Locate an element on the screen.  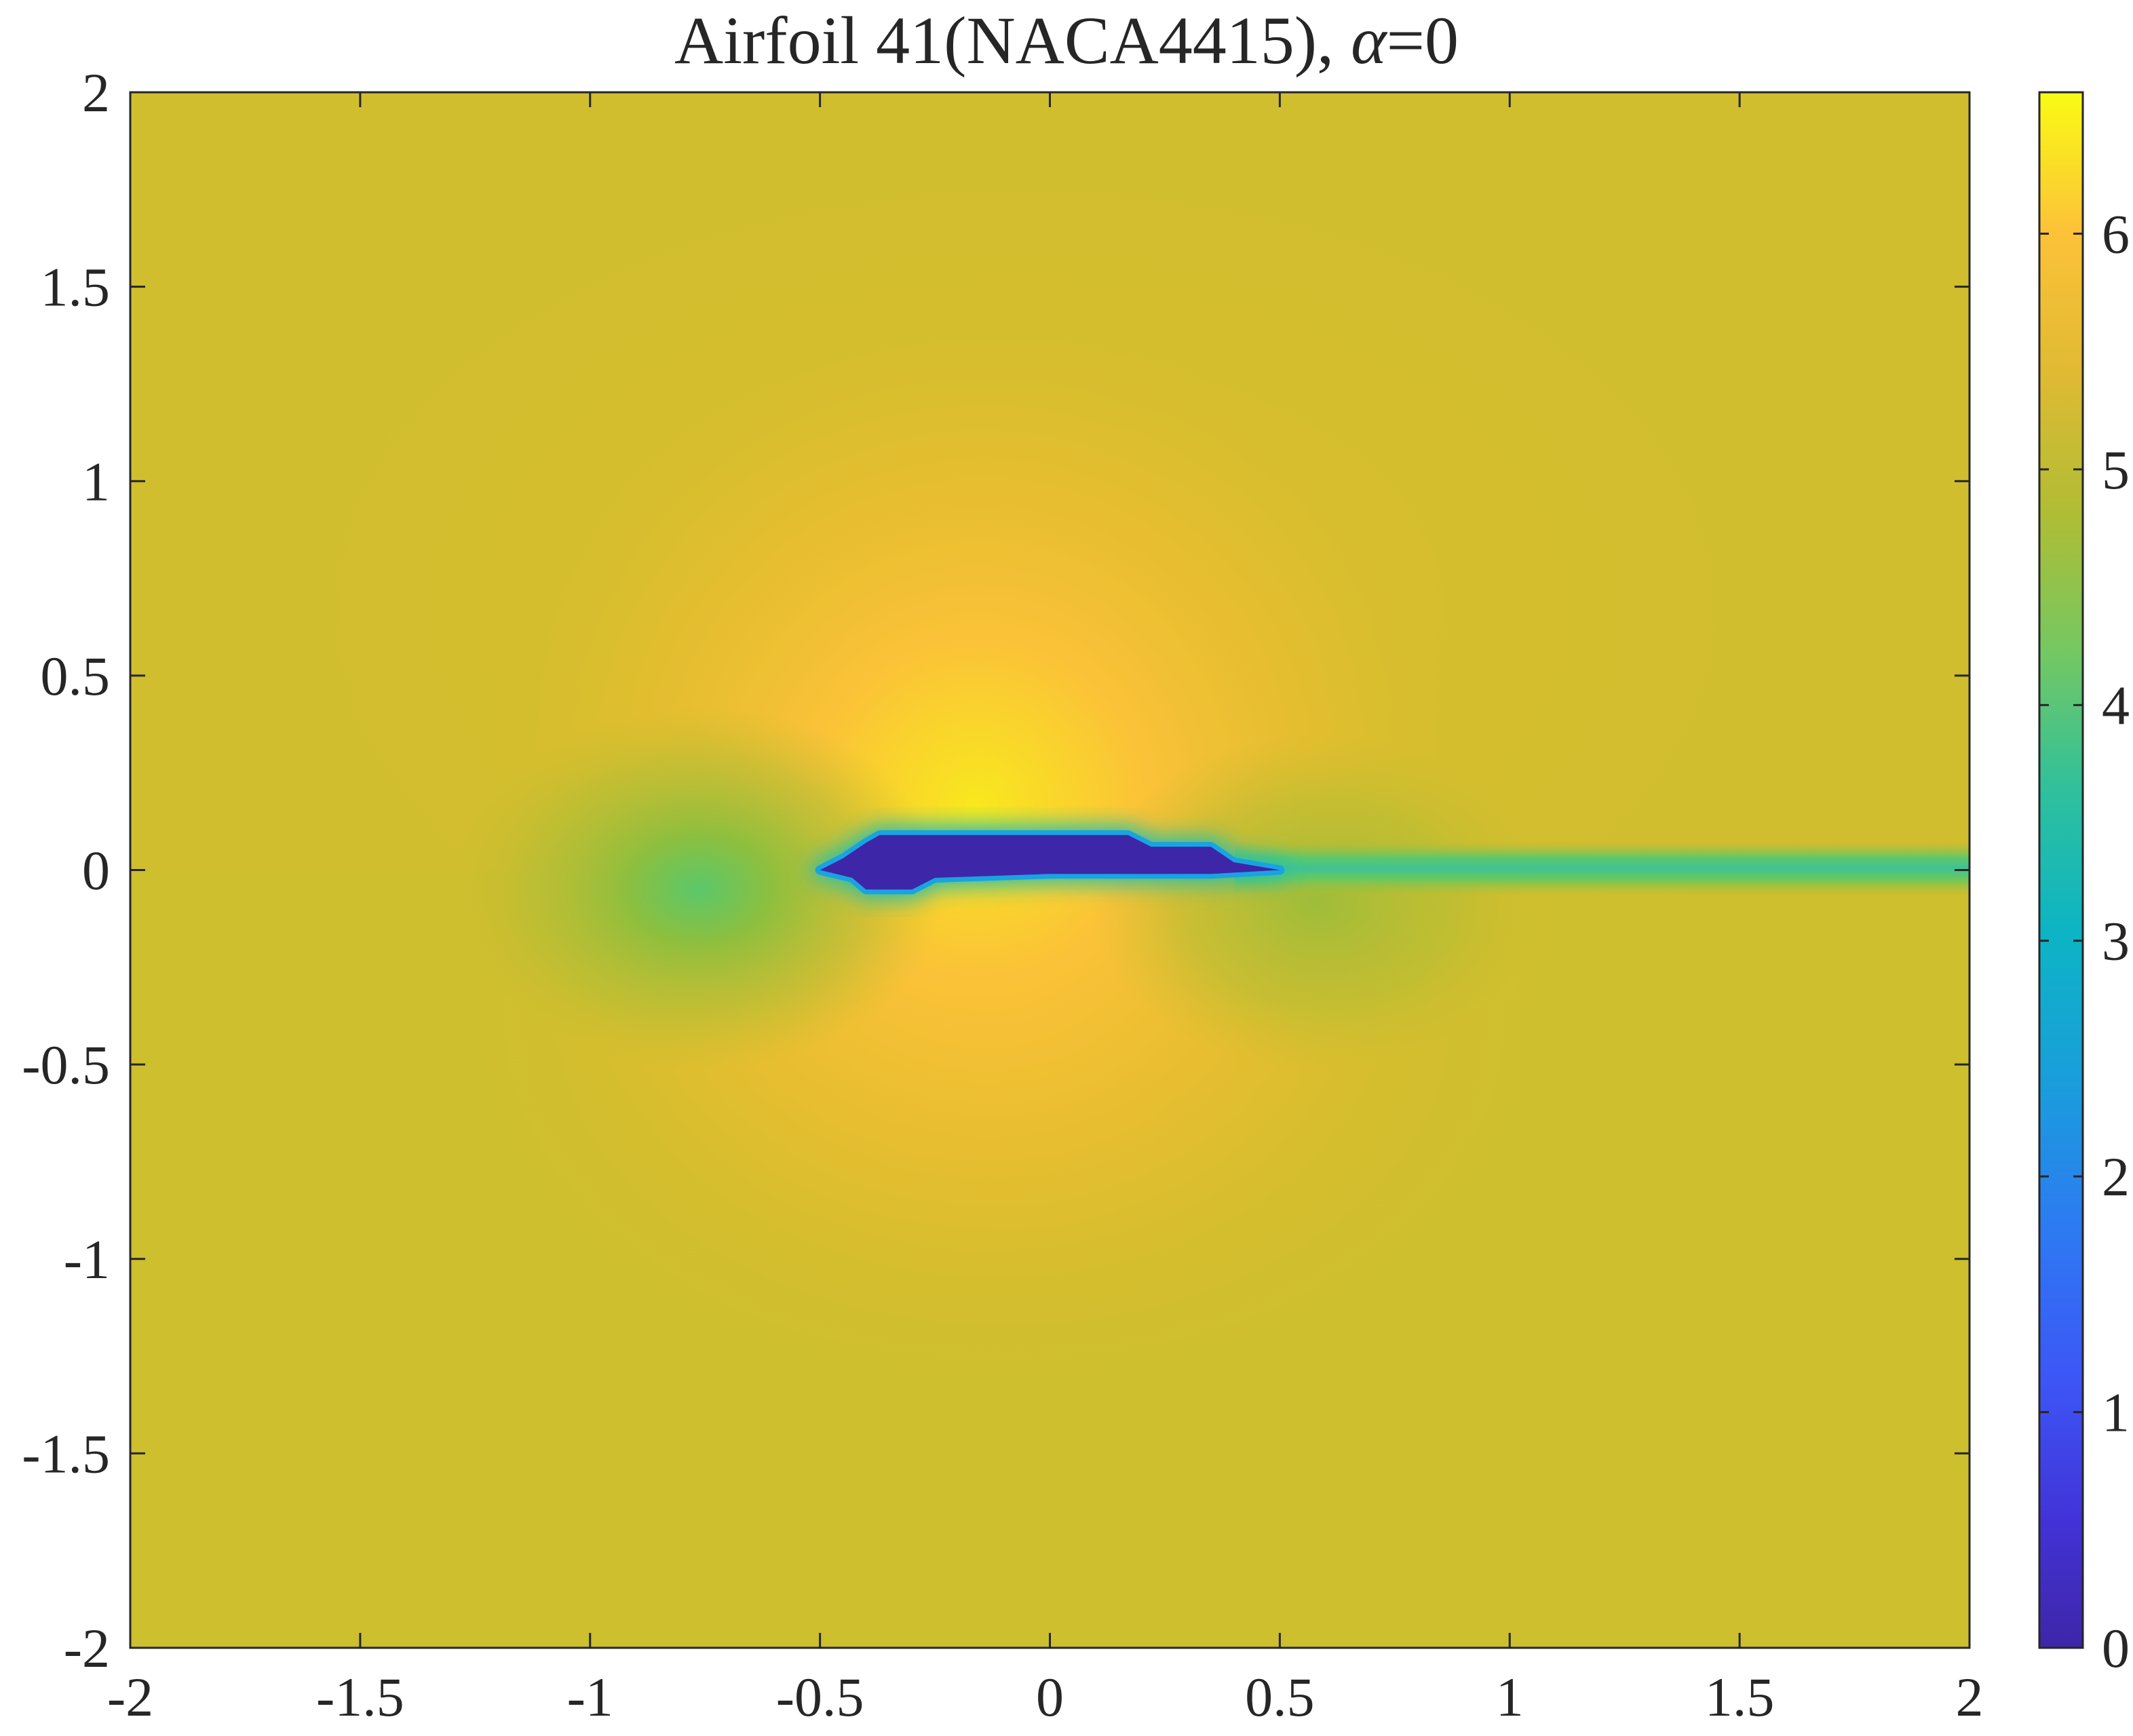
x-tick-label: -2 is located at coordinates (130, 1697).